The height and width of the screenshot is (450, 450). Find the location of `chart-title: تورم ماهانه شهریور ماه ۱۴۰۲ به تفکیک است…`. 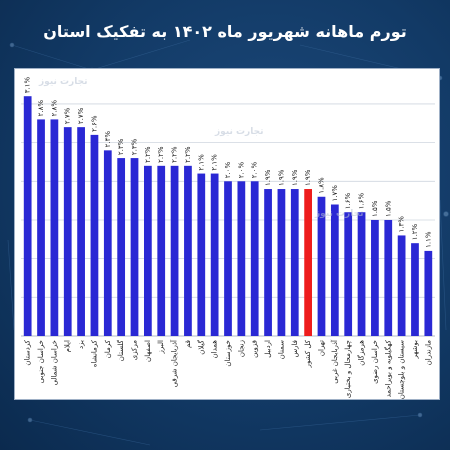

chart-title: تورم ماهانه شهریور ماه ۱۴۰۲ به تفکیک است… is located at coordinates (225, 31).